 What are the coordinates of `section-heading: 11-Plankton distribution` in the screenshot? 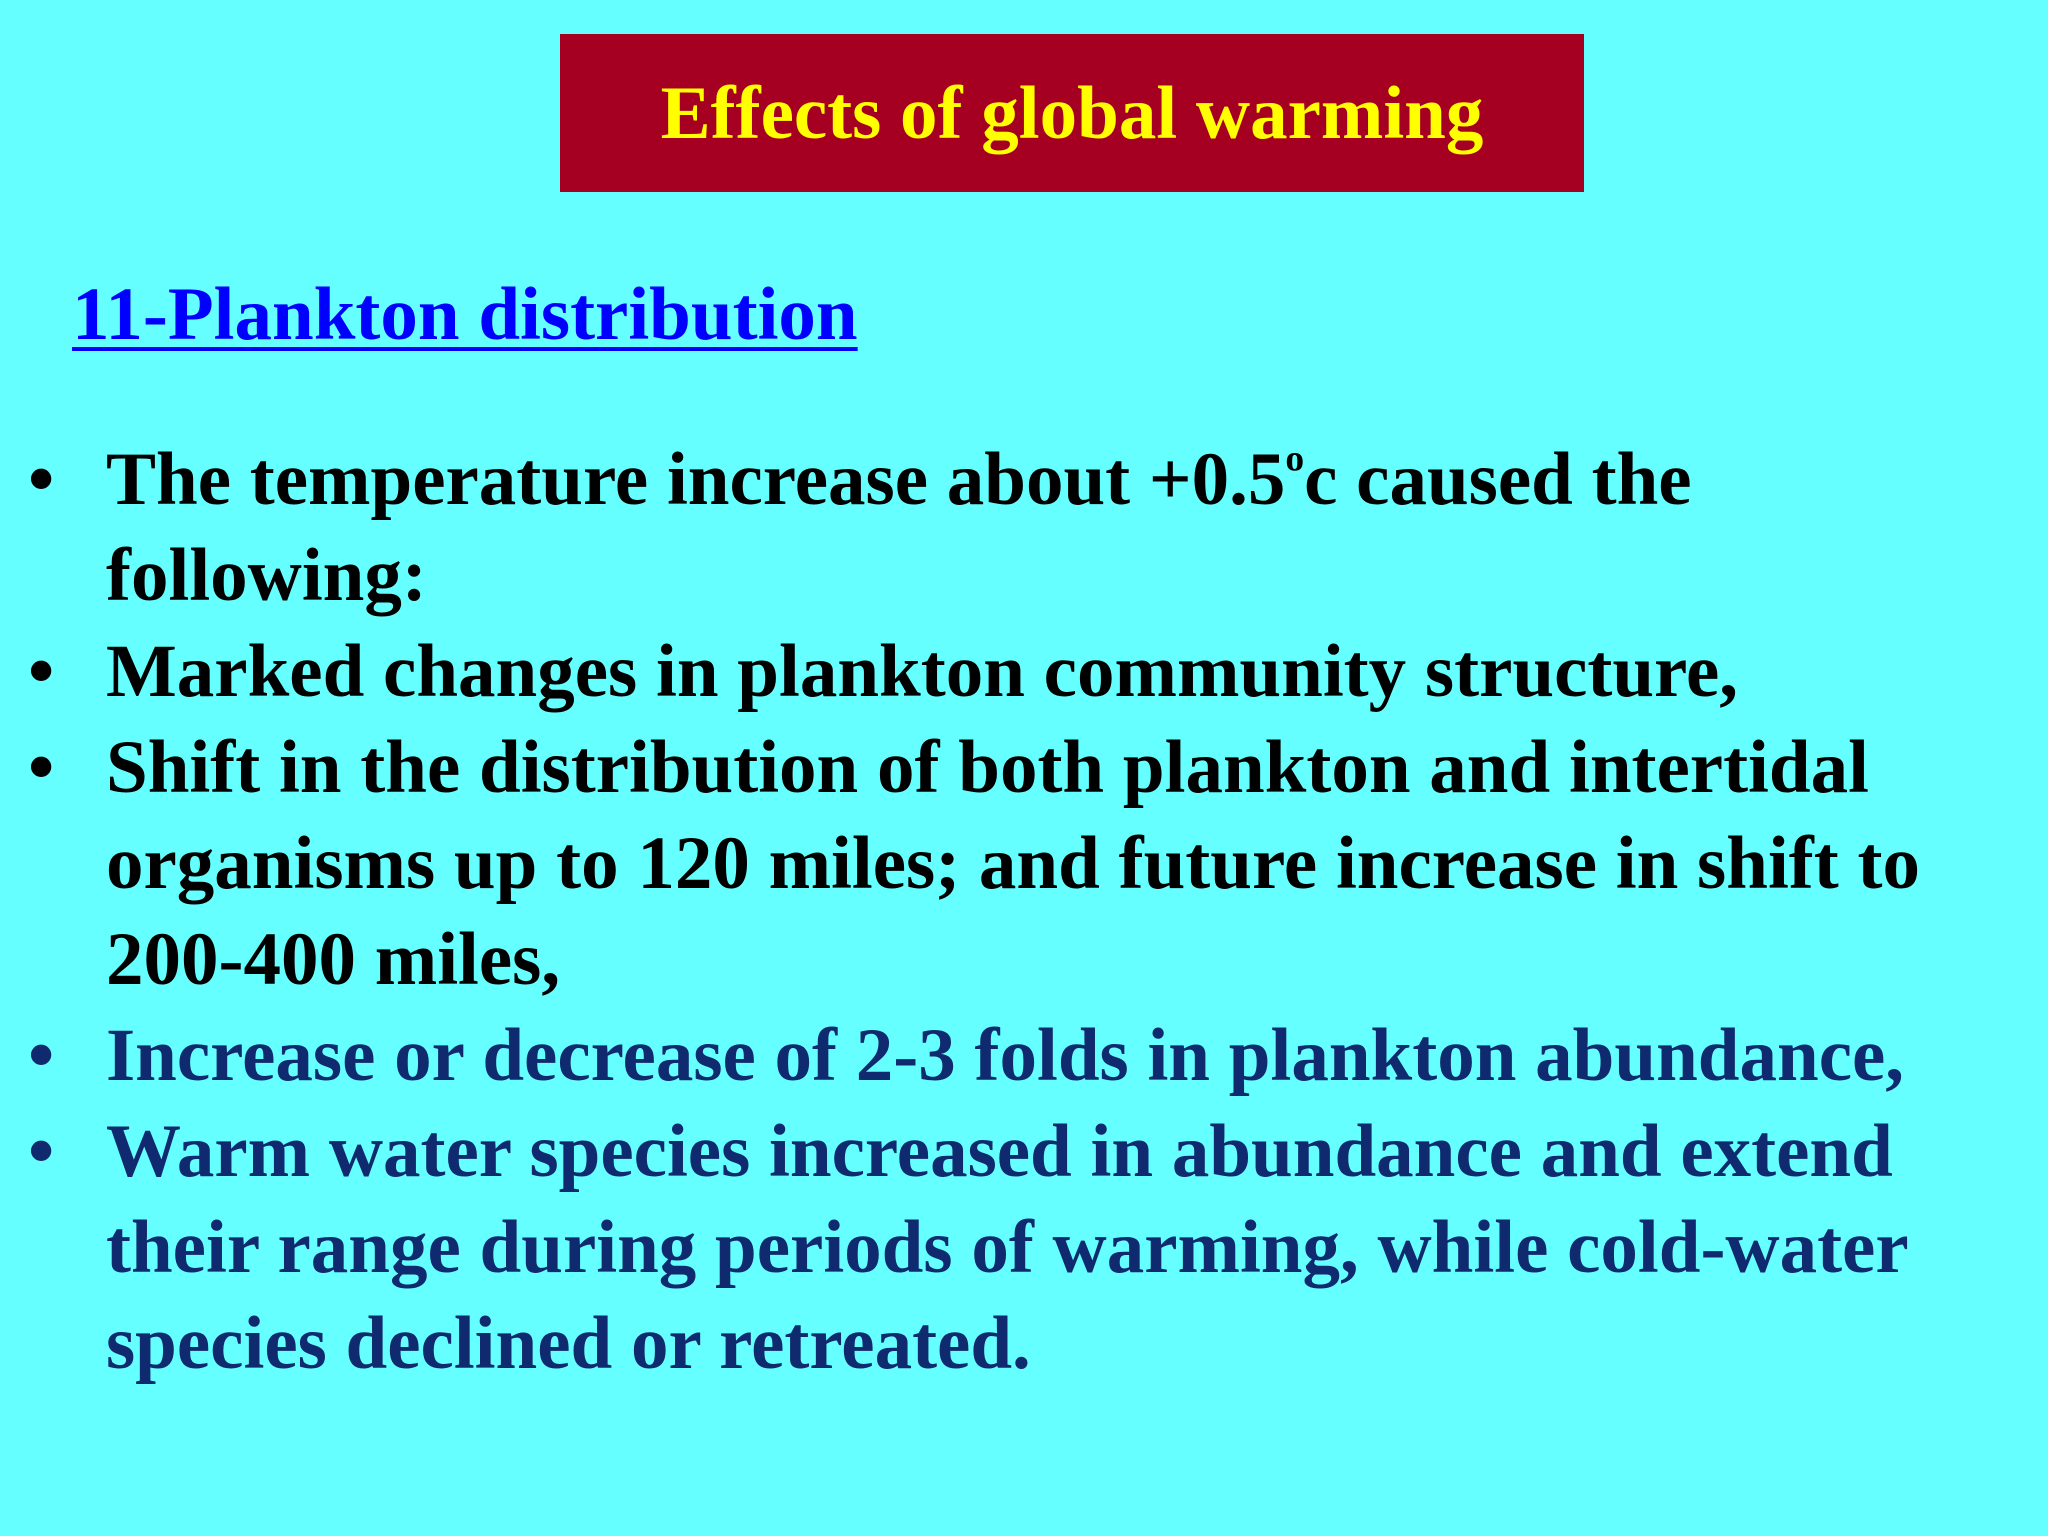 It's located at (465, 314).